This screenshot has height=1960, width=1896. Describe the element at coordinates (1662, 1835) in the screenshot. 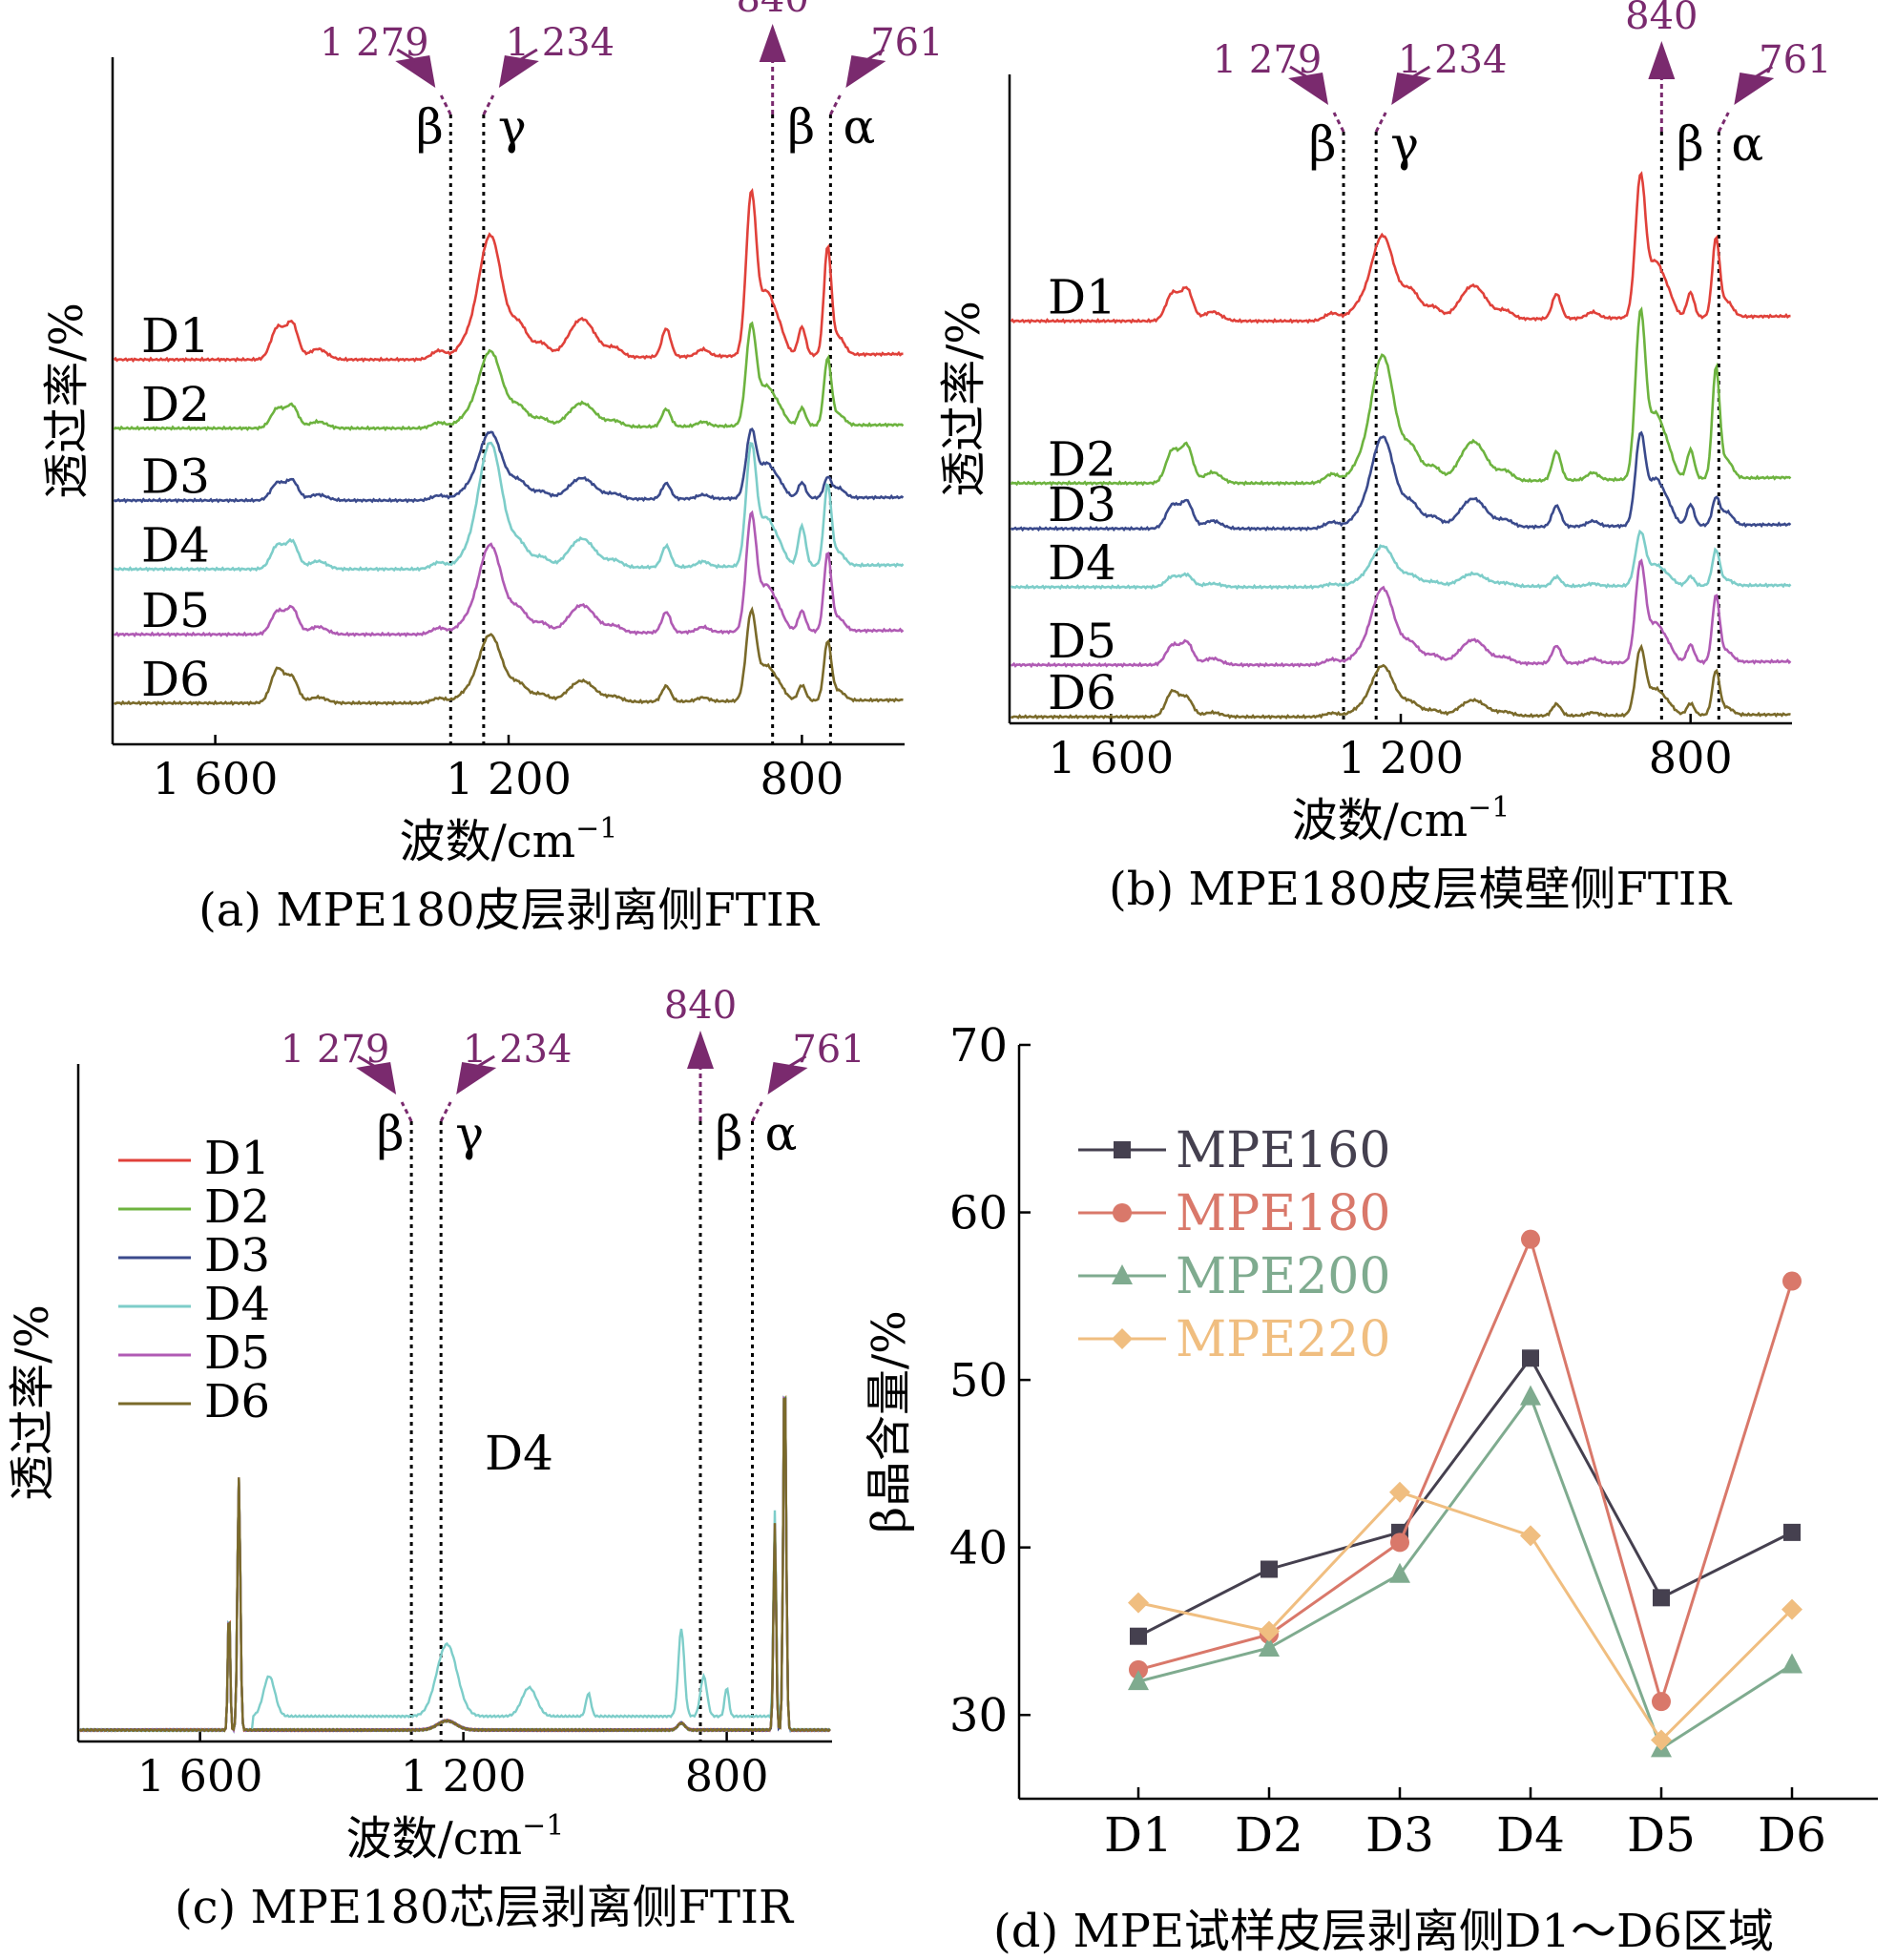

I see `x-tick-label: D5` at that location.